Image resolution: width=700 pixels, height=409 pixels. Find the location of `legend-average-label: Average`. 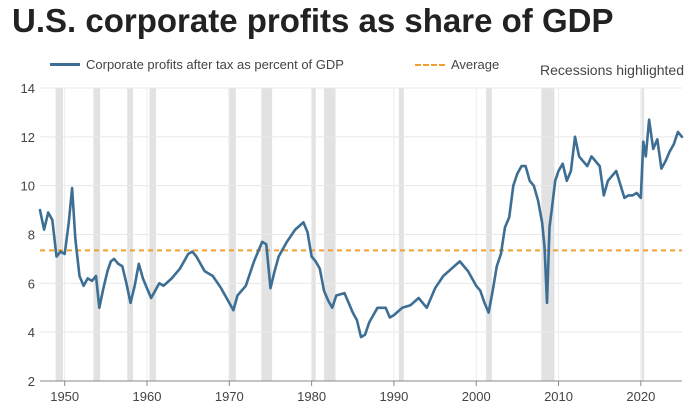

legend-average-label: Average is located at coordinates (475, 64).